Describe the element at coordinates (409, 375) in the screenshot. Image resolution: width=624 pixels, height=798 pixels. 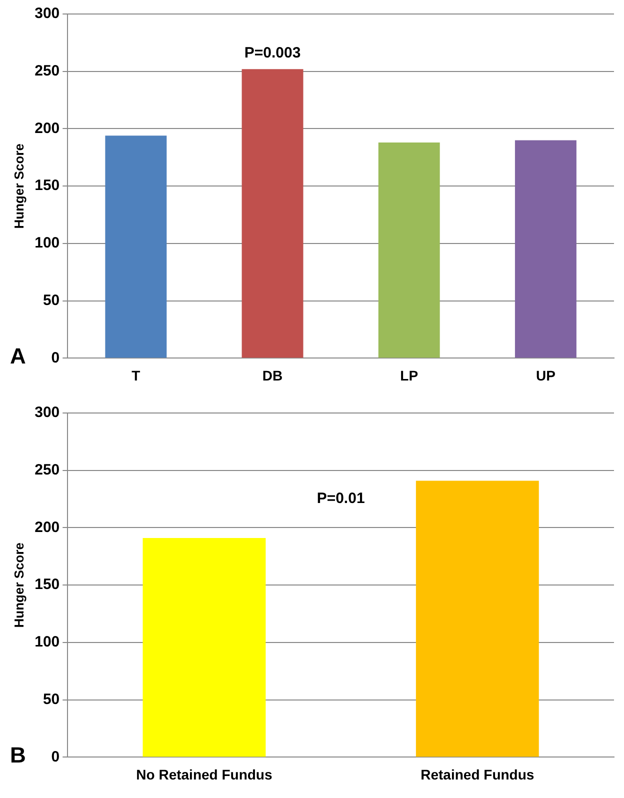
I see `x-tick-label: LP` at that location.